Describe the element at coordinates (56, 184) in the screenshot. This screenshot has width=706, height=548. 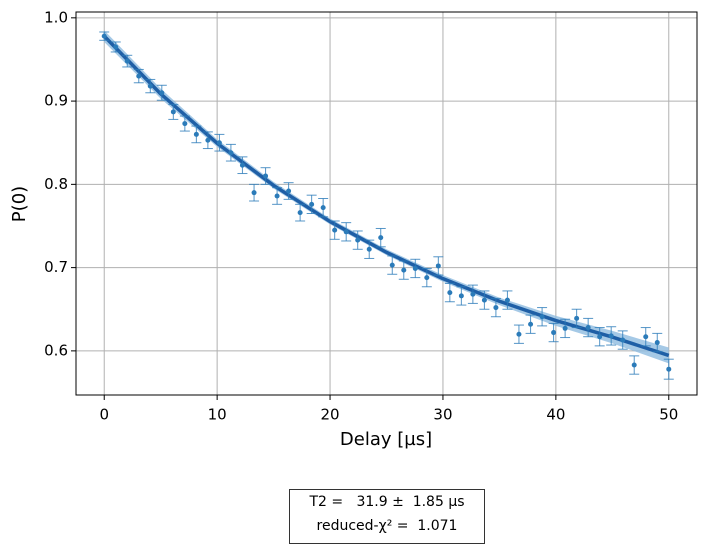
I see `y-tick-label: 0.8` at that location.